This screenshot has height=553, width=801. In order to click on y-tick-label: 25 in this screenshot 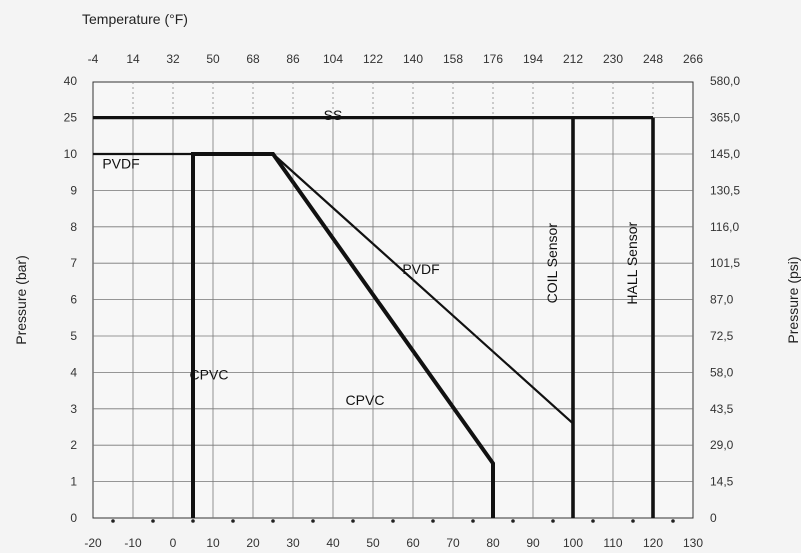, I will do `click(71, 118)`.